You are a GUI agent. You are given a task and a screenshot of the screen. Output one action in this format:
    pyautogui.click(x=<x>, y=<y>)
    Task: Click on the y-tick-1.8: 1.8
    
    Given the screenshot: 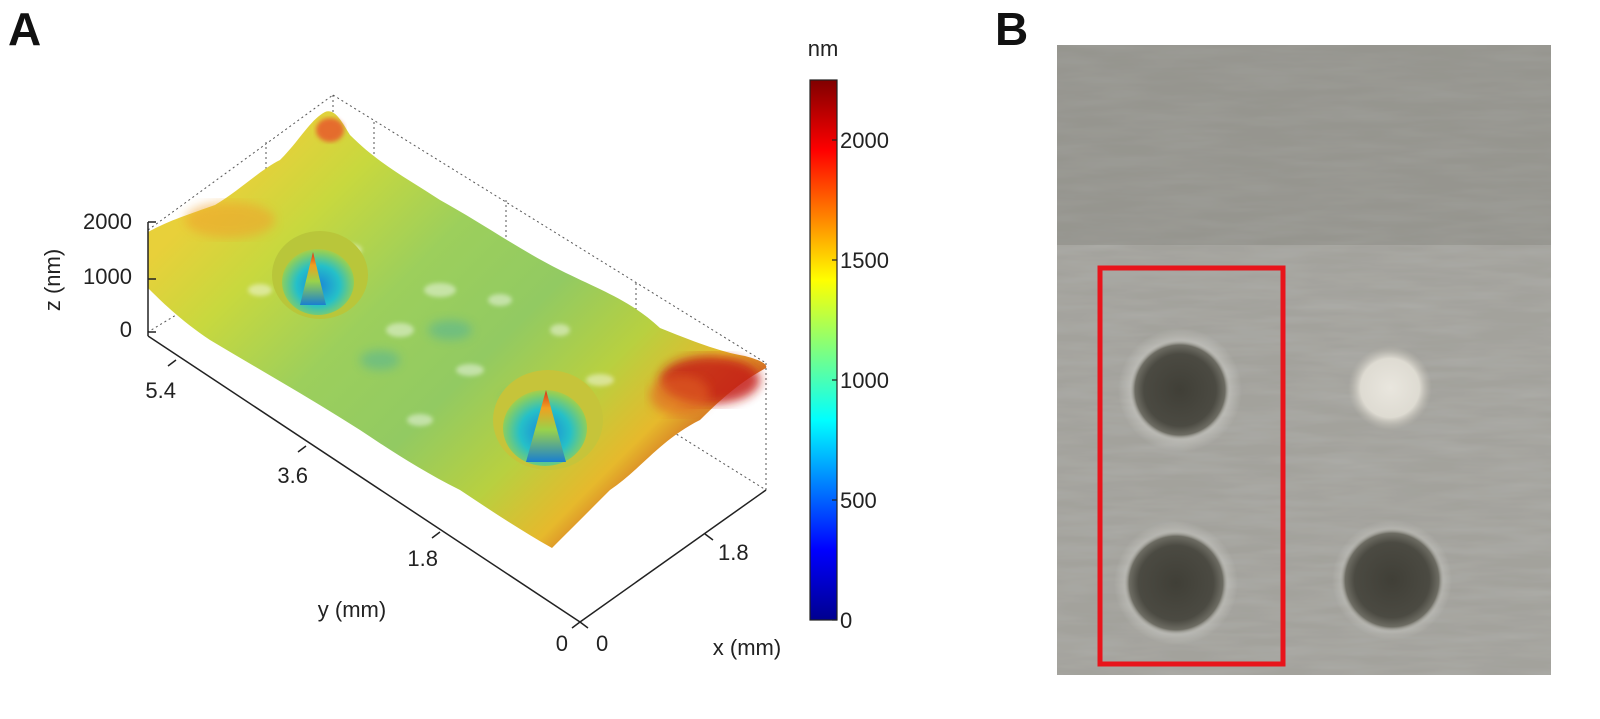 What is the action you would take?
    pyautogui.click(x=422, y=558)
    